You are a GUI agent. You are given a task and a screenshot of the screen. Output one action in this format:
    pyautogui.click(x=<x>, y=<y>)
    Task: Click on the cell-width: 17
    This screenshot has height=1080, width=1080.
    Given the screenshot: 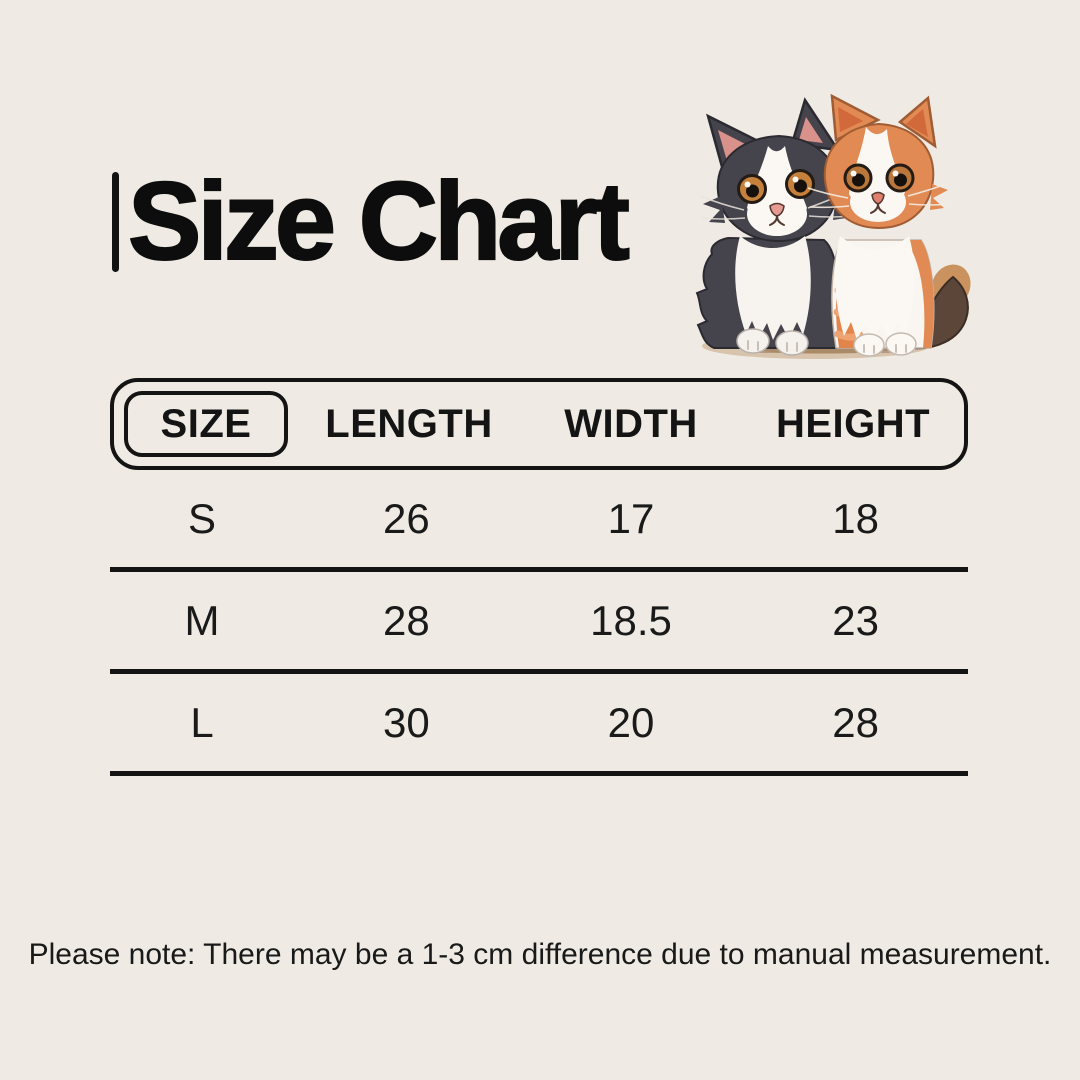 What is the action you would take?
    pyautogui.click(x=631, y=518)
    